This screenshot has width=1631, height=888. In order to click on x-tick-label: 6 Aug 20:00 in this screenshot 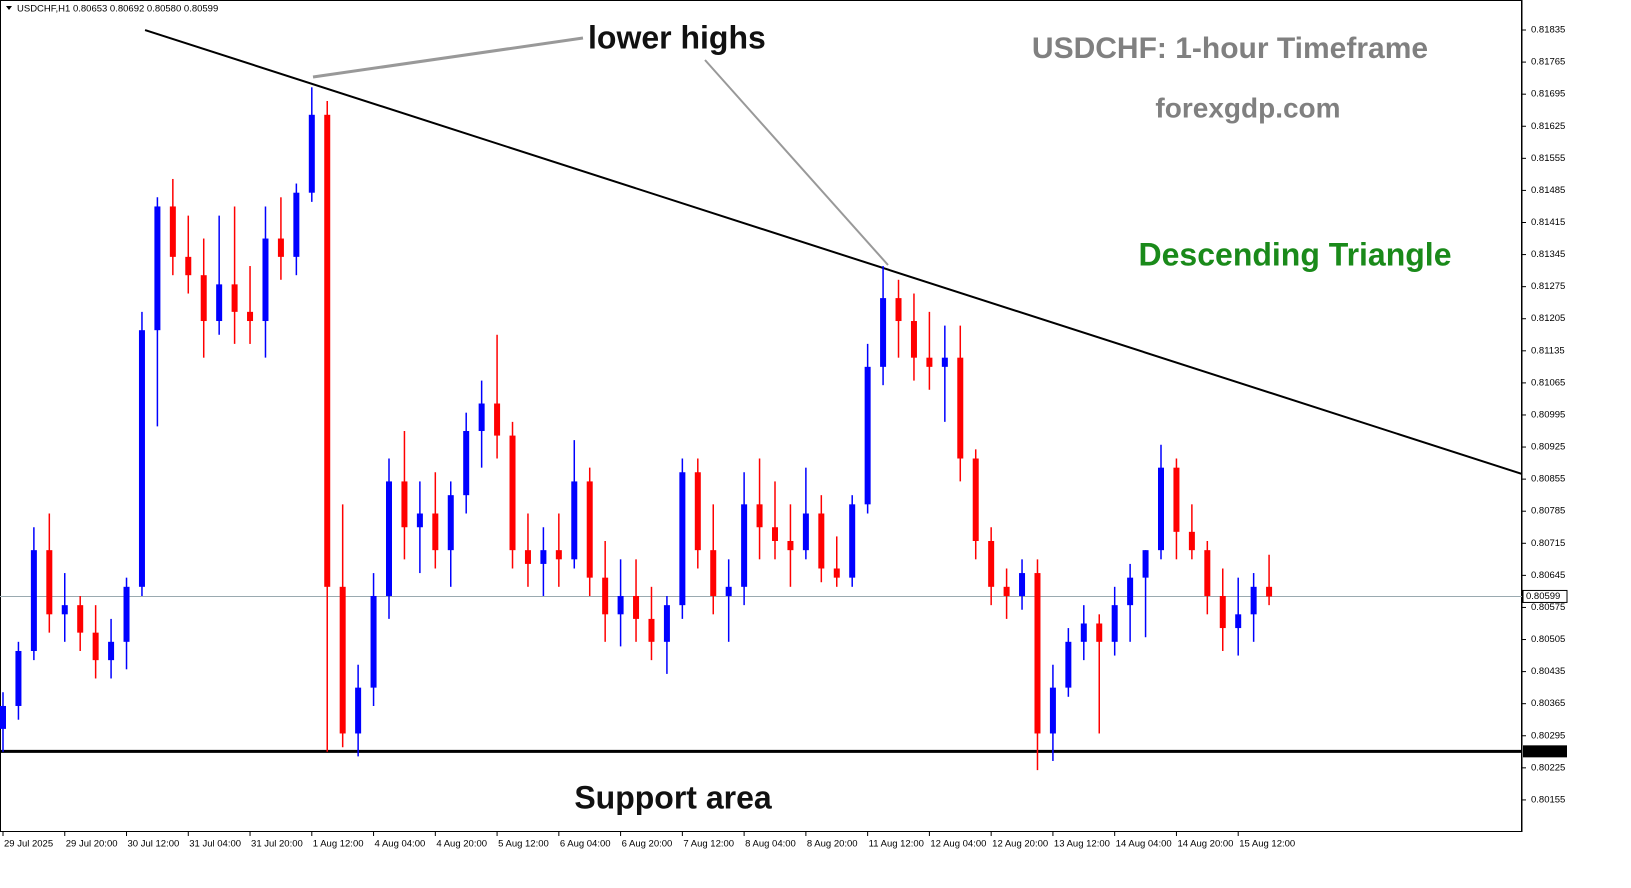, I will do `click(647, 844)`.